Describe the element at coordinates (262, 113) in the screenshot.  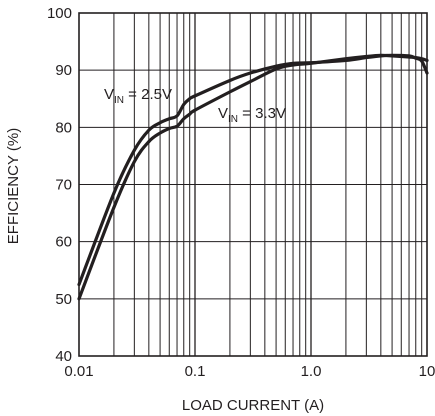
I see `series-label-value: = 3.3V` at that location.